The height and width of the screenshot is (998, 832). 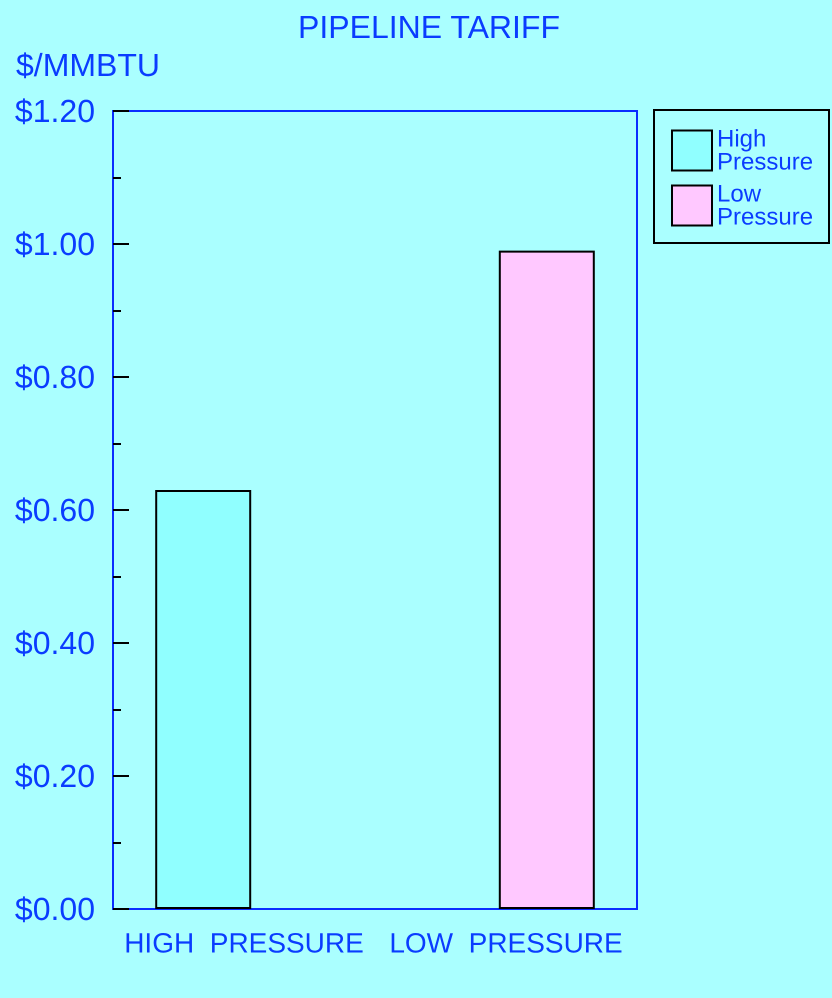 What do you see at coordinates (54, 111) in the screenshot?
I see `y-tick-label: $1.20` at bounding box center [54, 111].